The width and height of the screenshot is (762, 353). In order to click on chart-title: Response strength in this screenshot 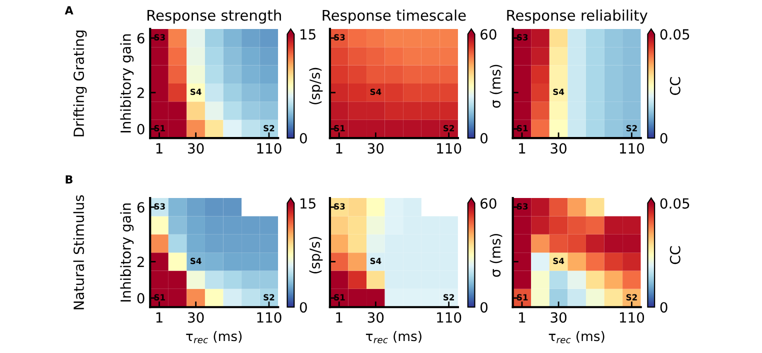, I will do `click(214, 17)`.